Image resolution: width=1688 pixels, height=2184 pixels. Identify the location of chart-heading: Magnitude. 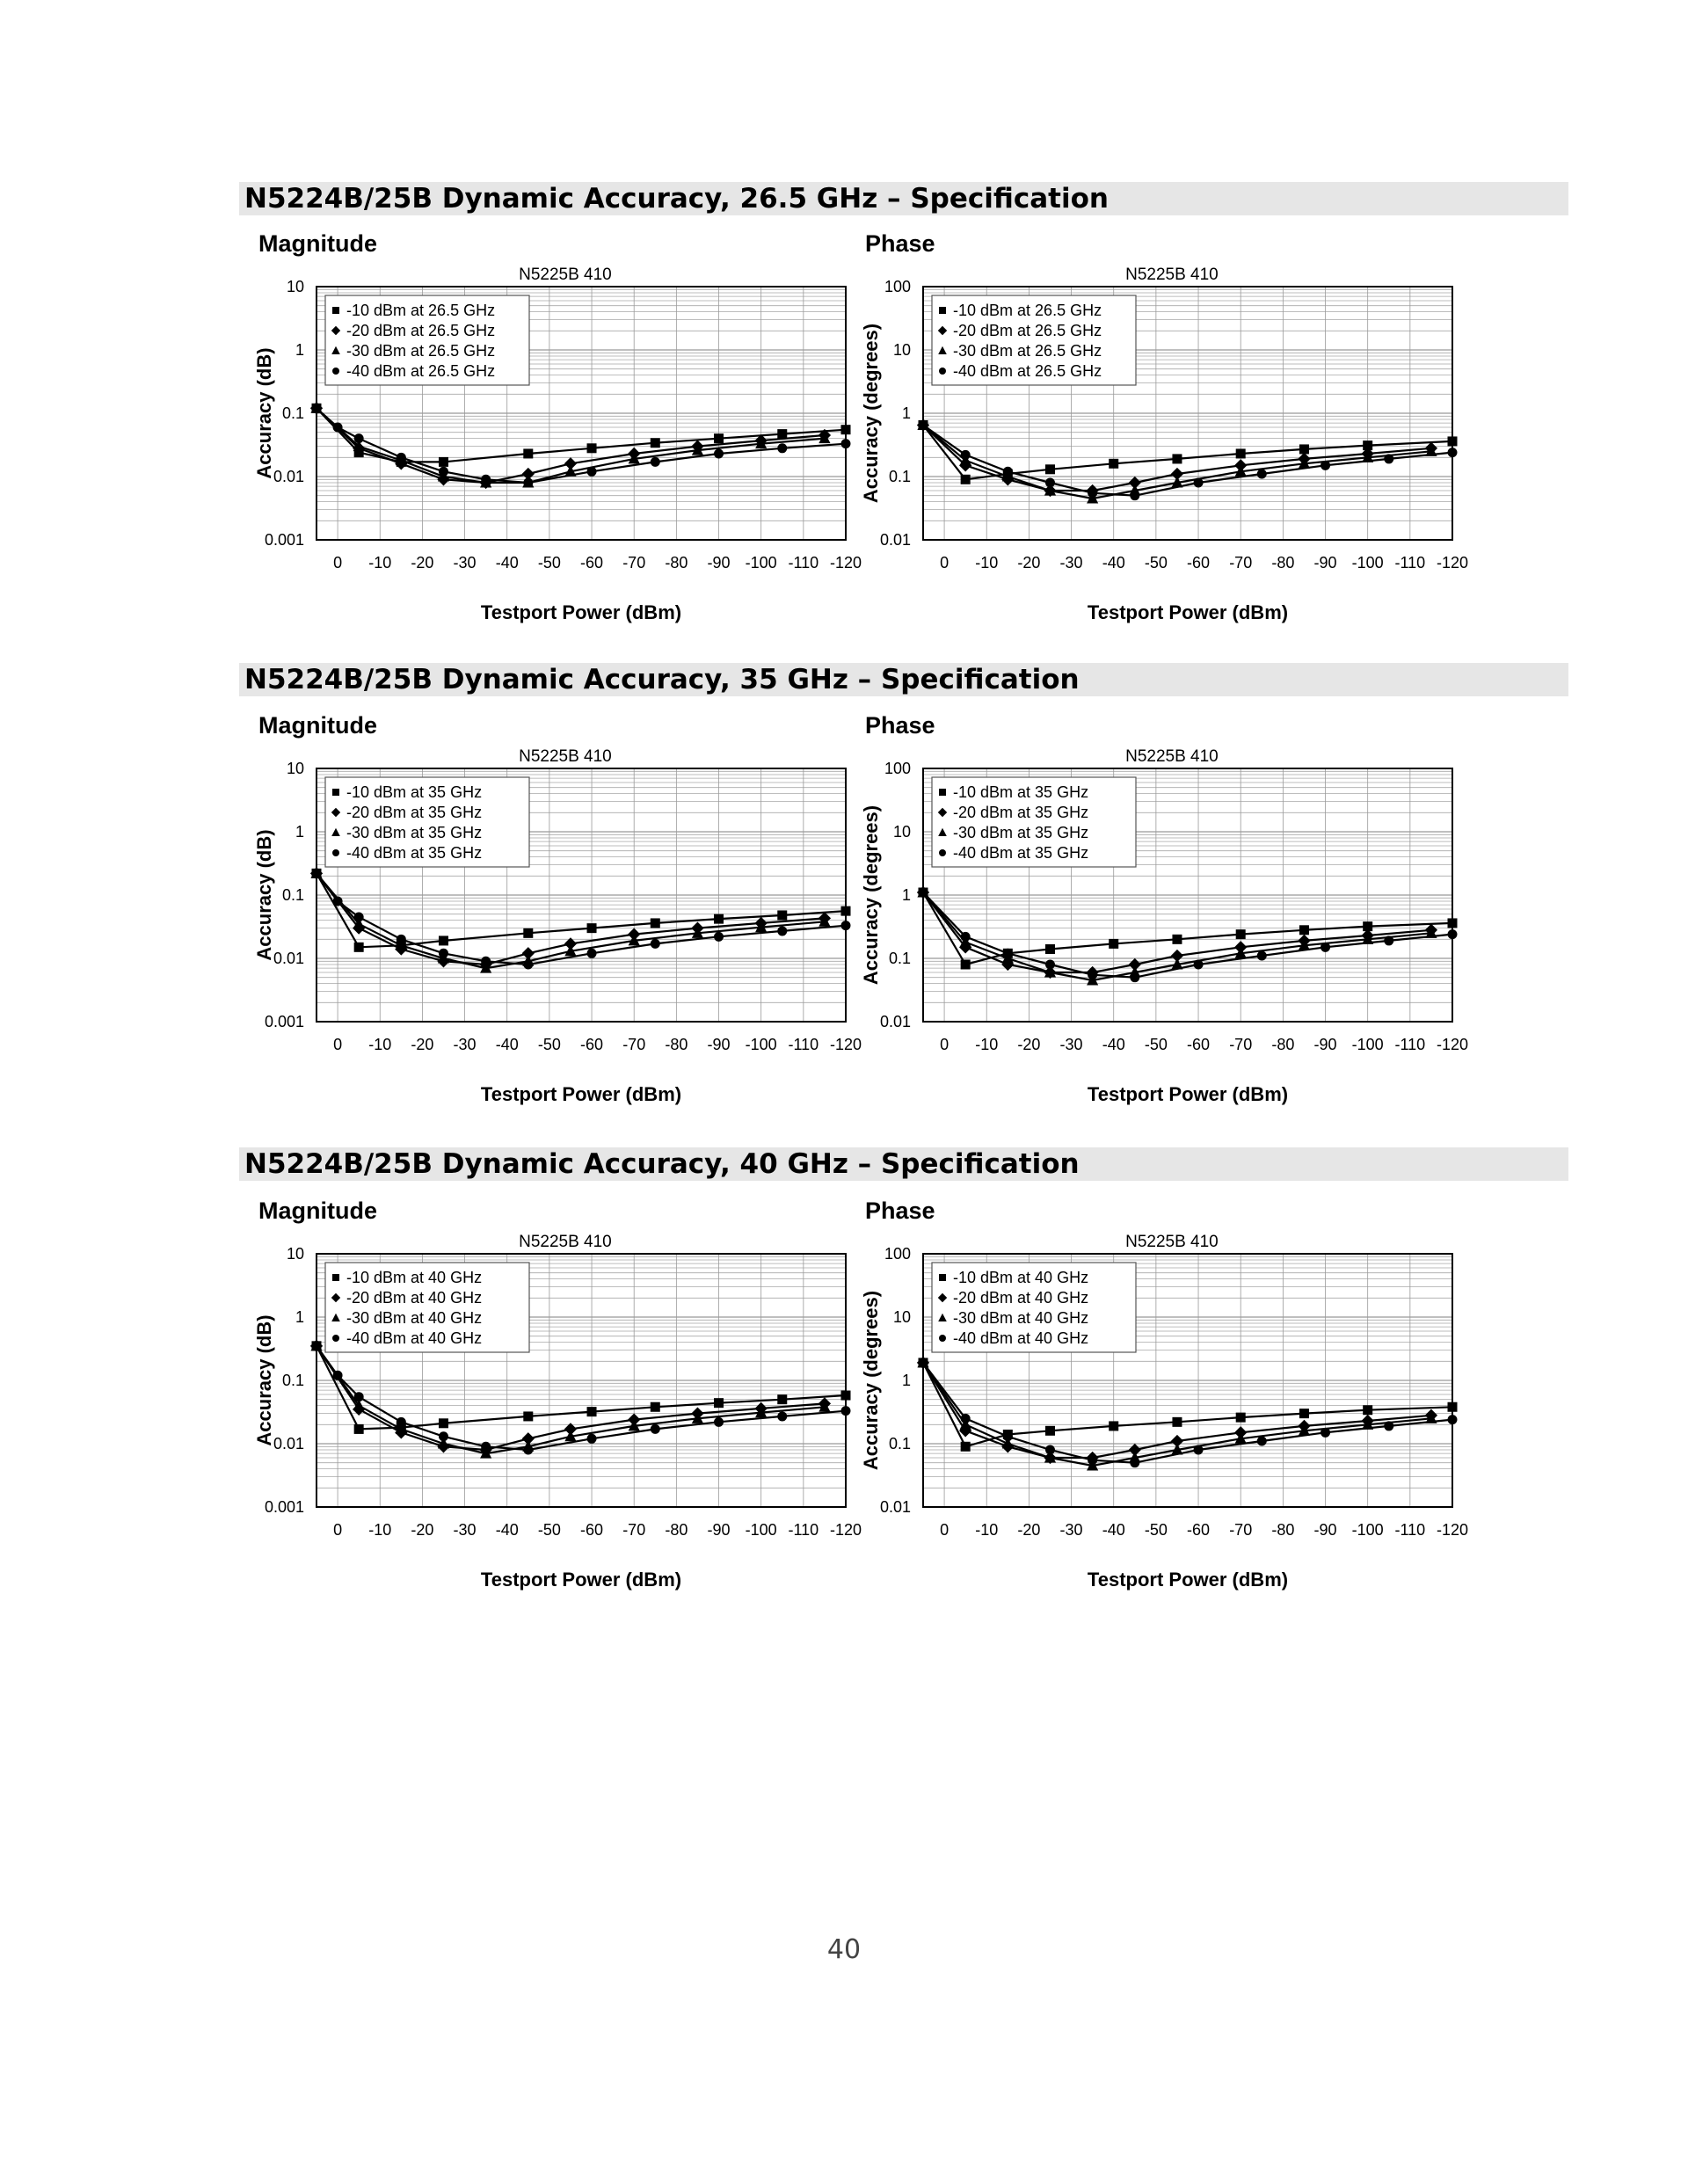
(317, 243).